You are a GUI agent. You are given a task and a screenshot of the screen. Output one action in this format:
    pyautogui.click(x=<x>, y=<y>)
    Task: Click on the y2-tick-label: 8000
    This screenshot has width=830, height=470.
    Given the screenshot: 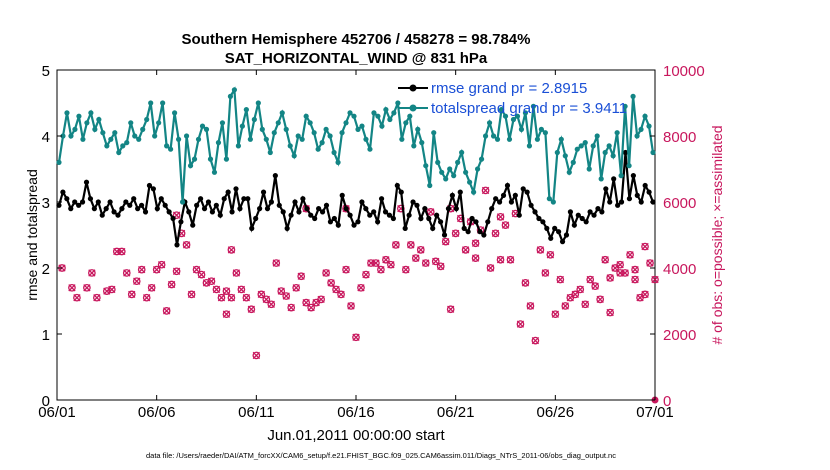 What is the action you would take?
    pyautogui.click(x=679, y=137)
    